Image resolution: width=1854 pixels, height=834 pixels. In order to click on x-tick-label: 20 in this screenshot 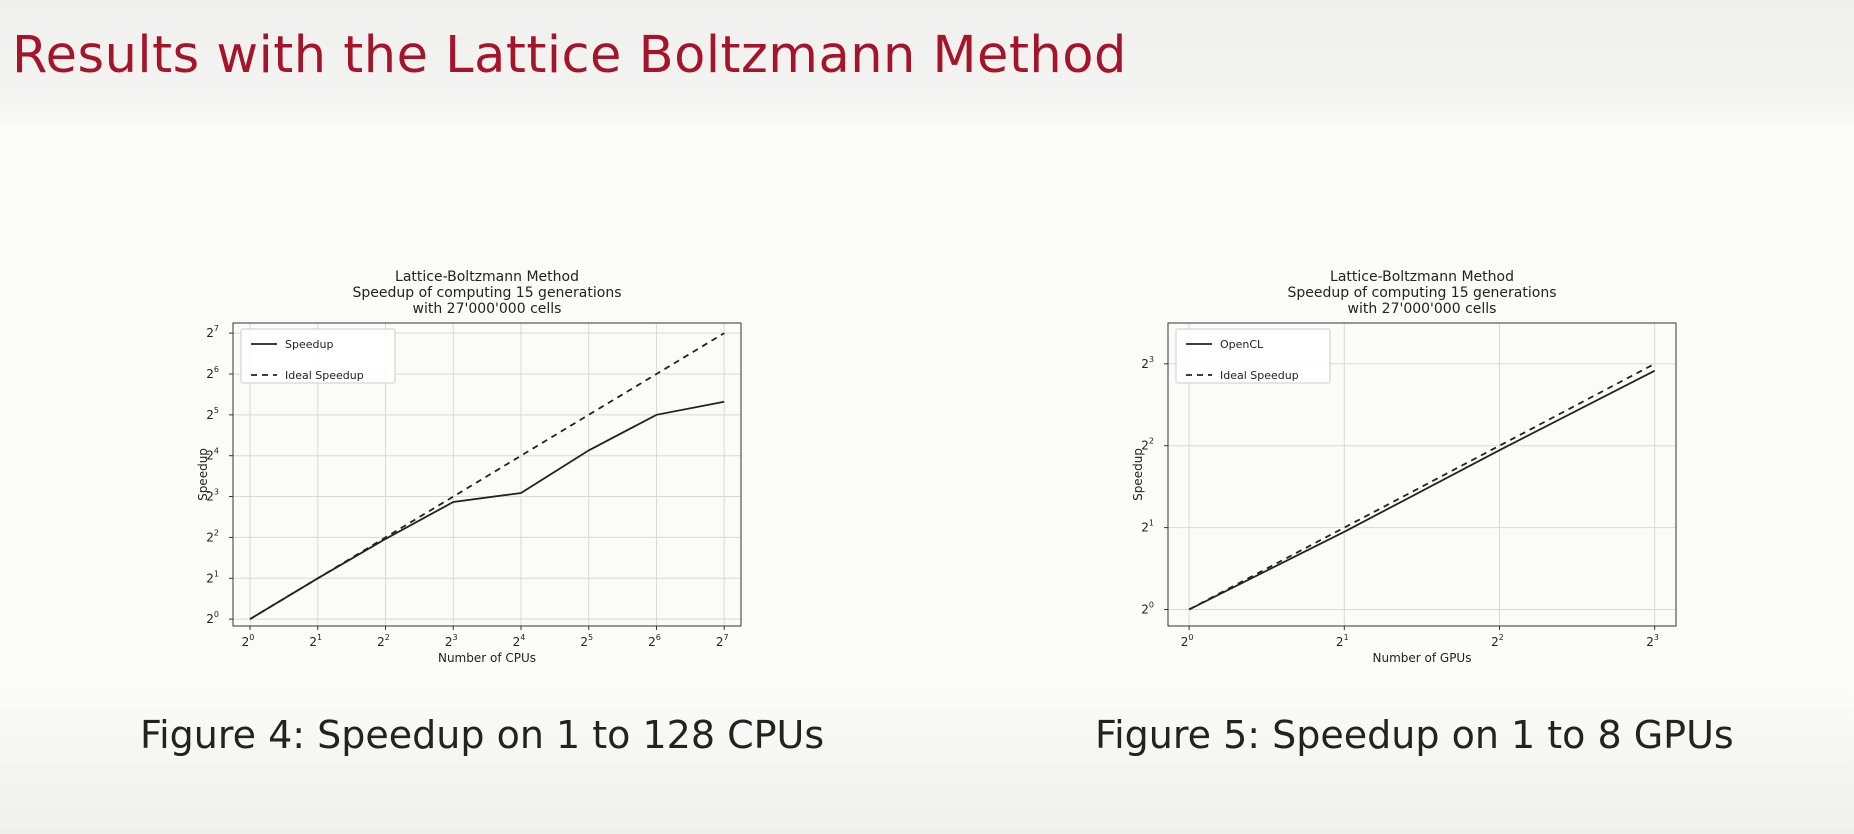, I will do `click(1187, 641)`.